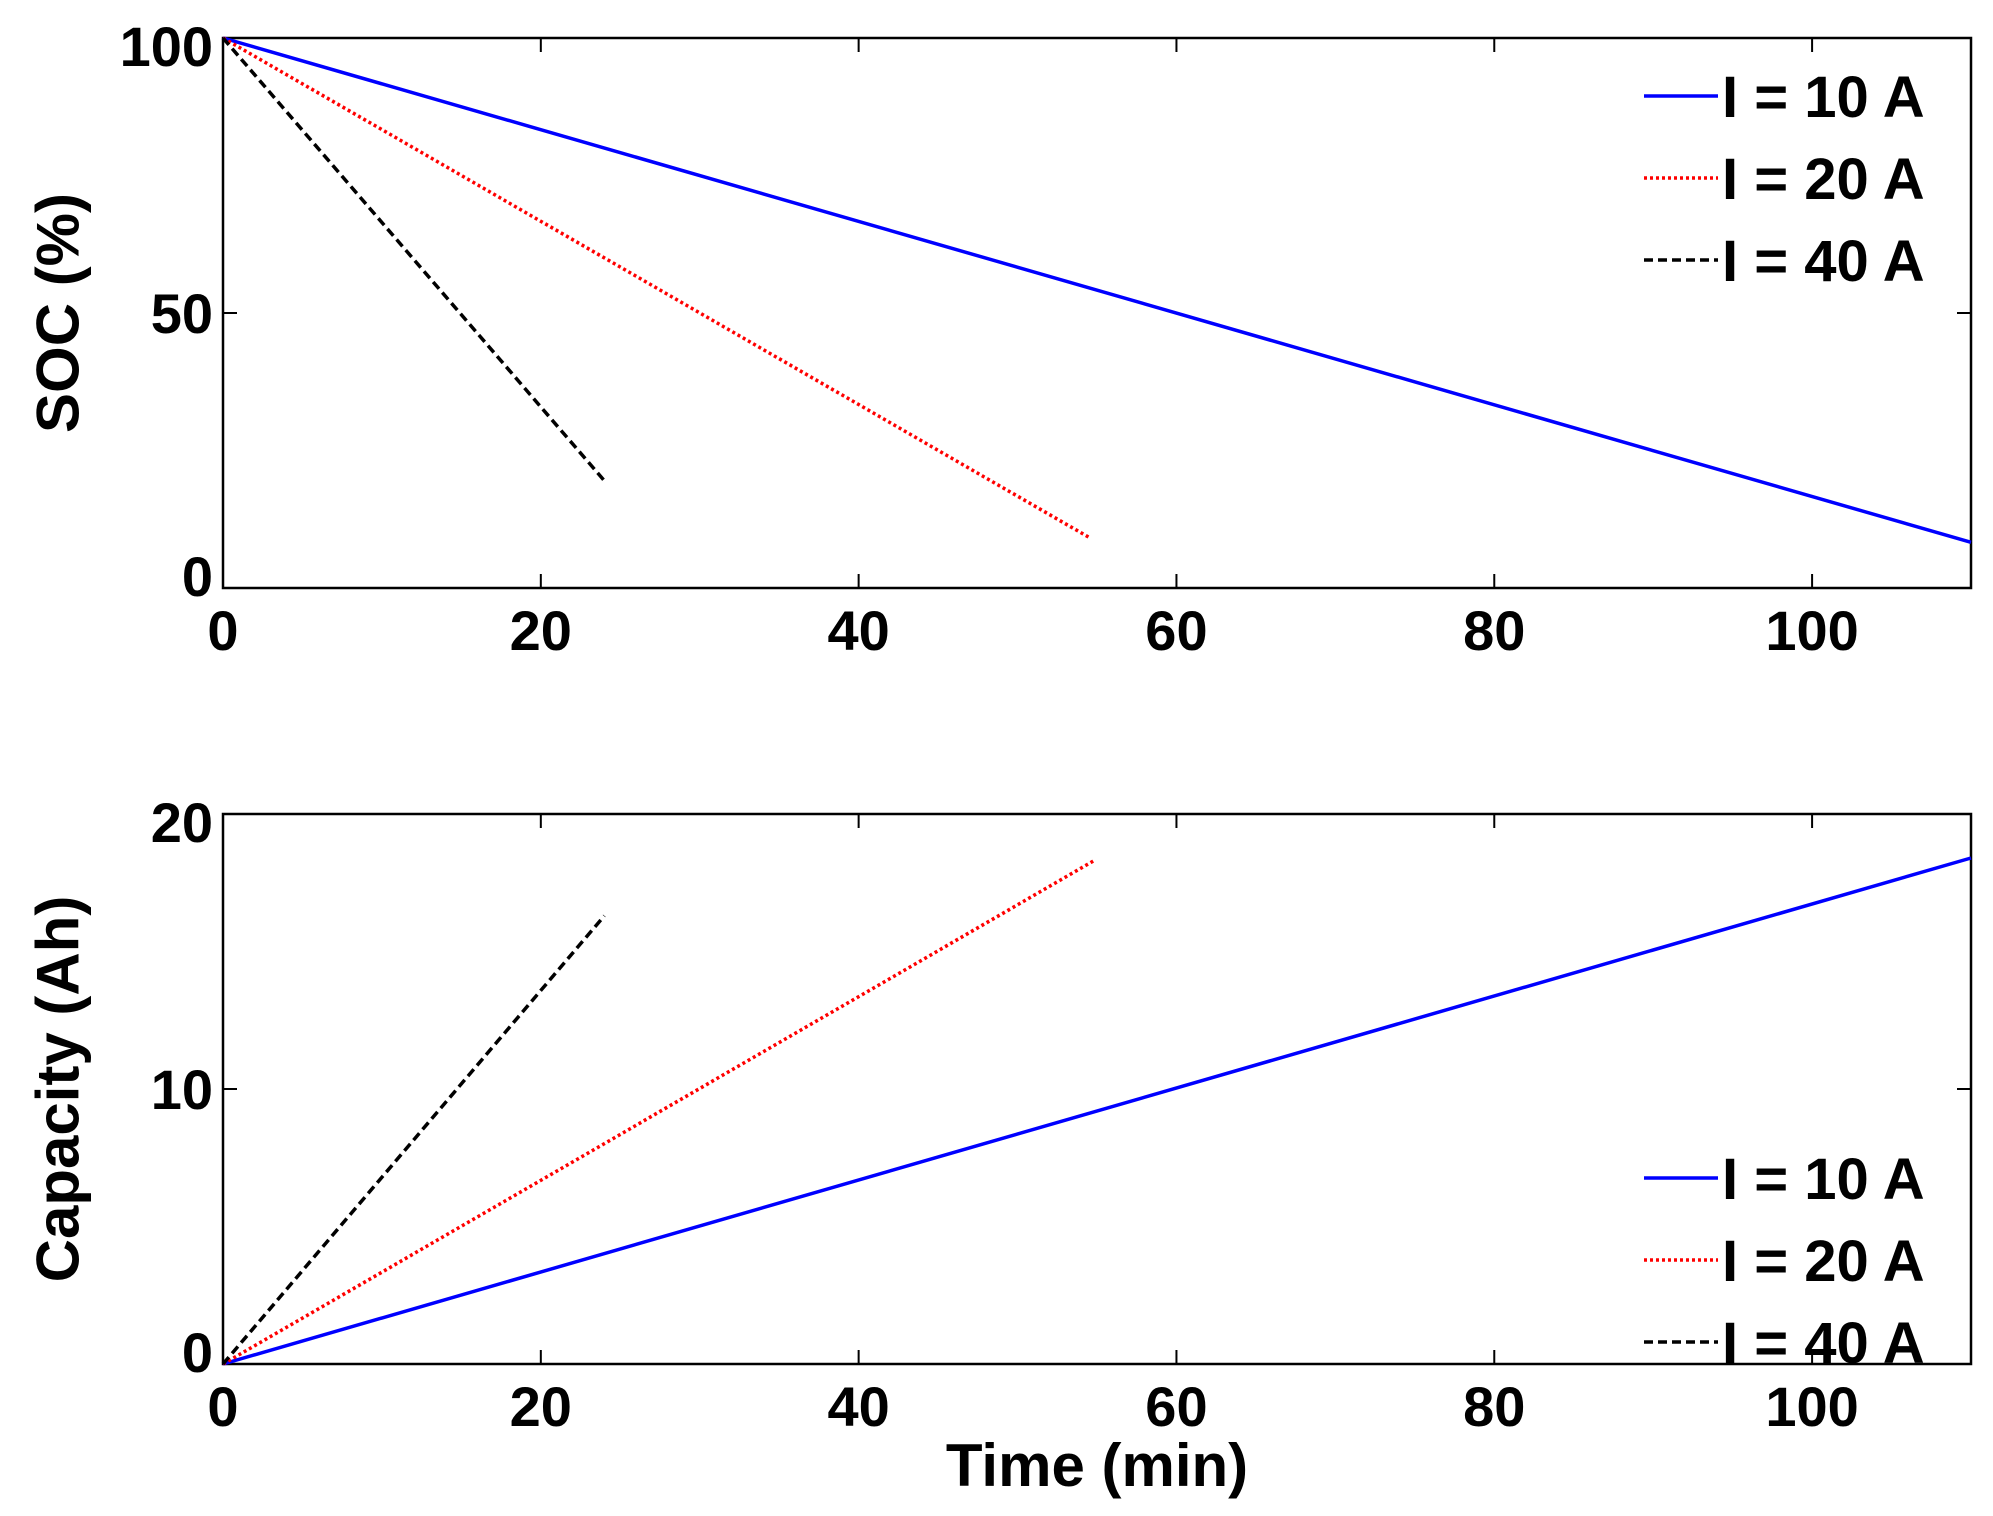 The height and width of the screenshot is (1516, 1993). Describe the element at coordinates (182, 313) in the screenshot. I see `y-tick-label: 50` at that location.